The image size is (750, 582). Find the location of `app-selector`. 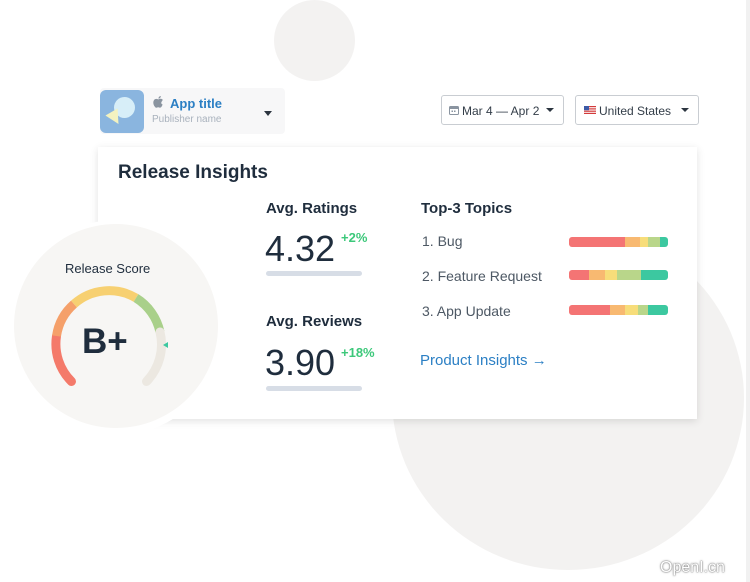

app-selector is located at coordinates (192, 111).